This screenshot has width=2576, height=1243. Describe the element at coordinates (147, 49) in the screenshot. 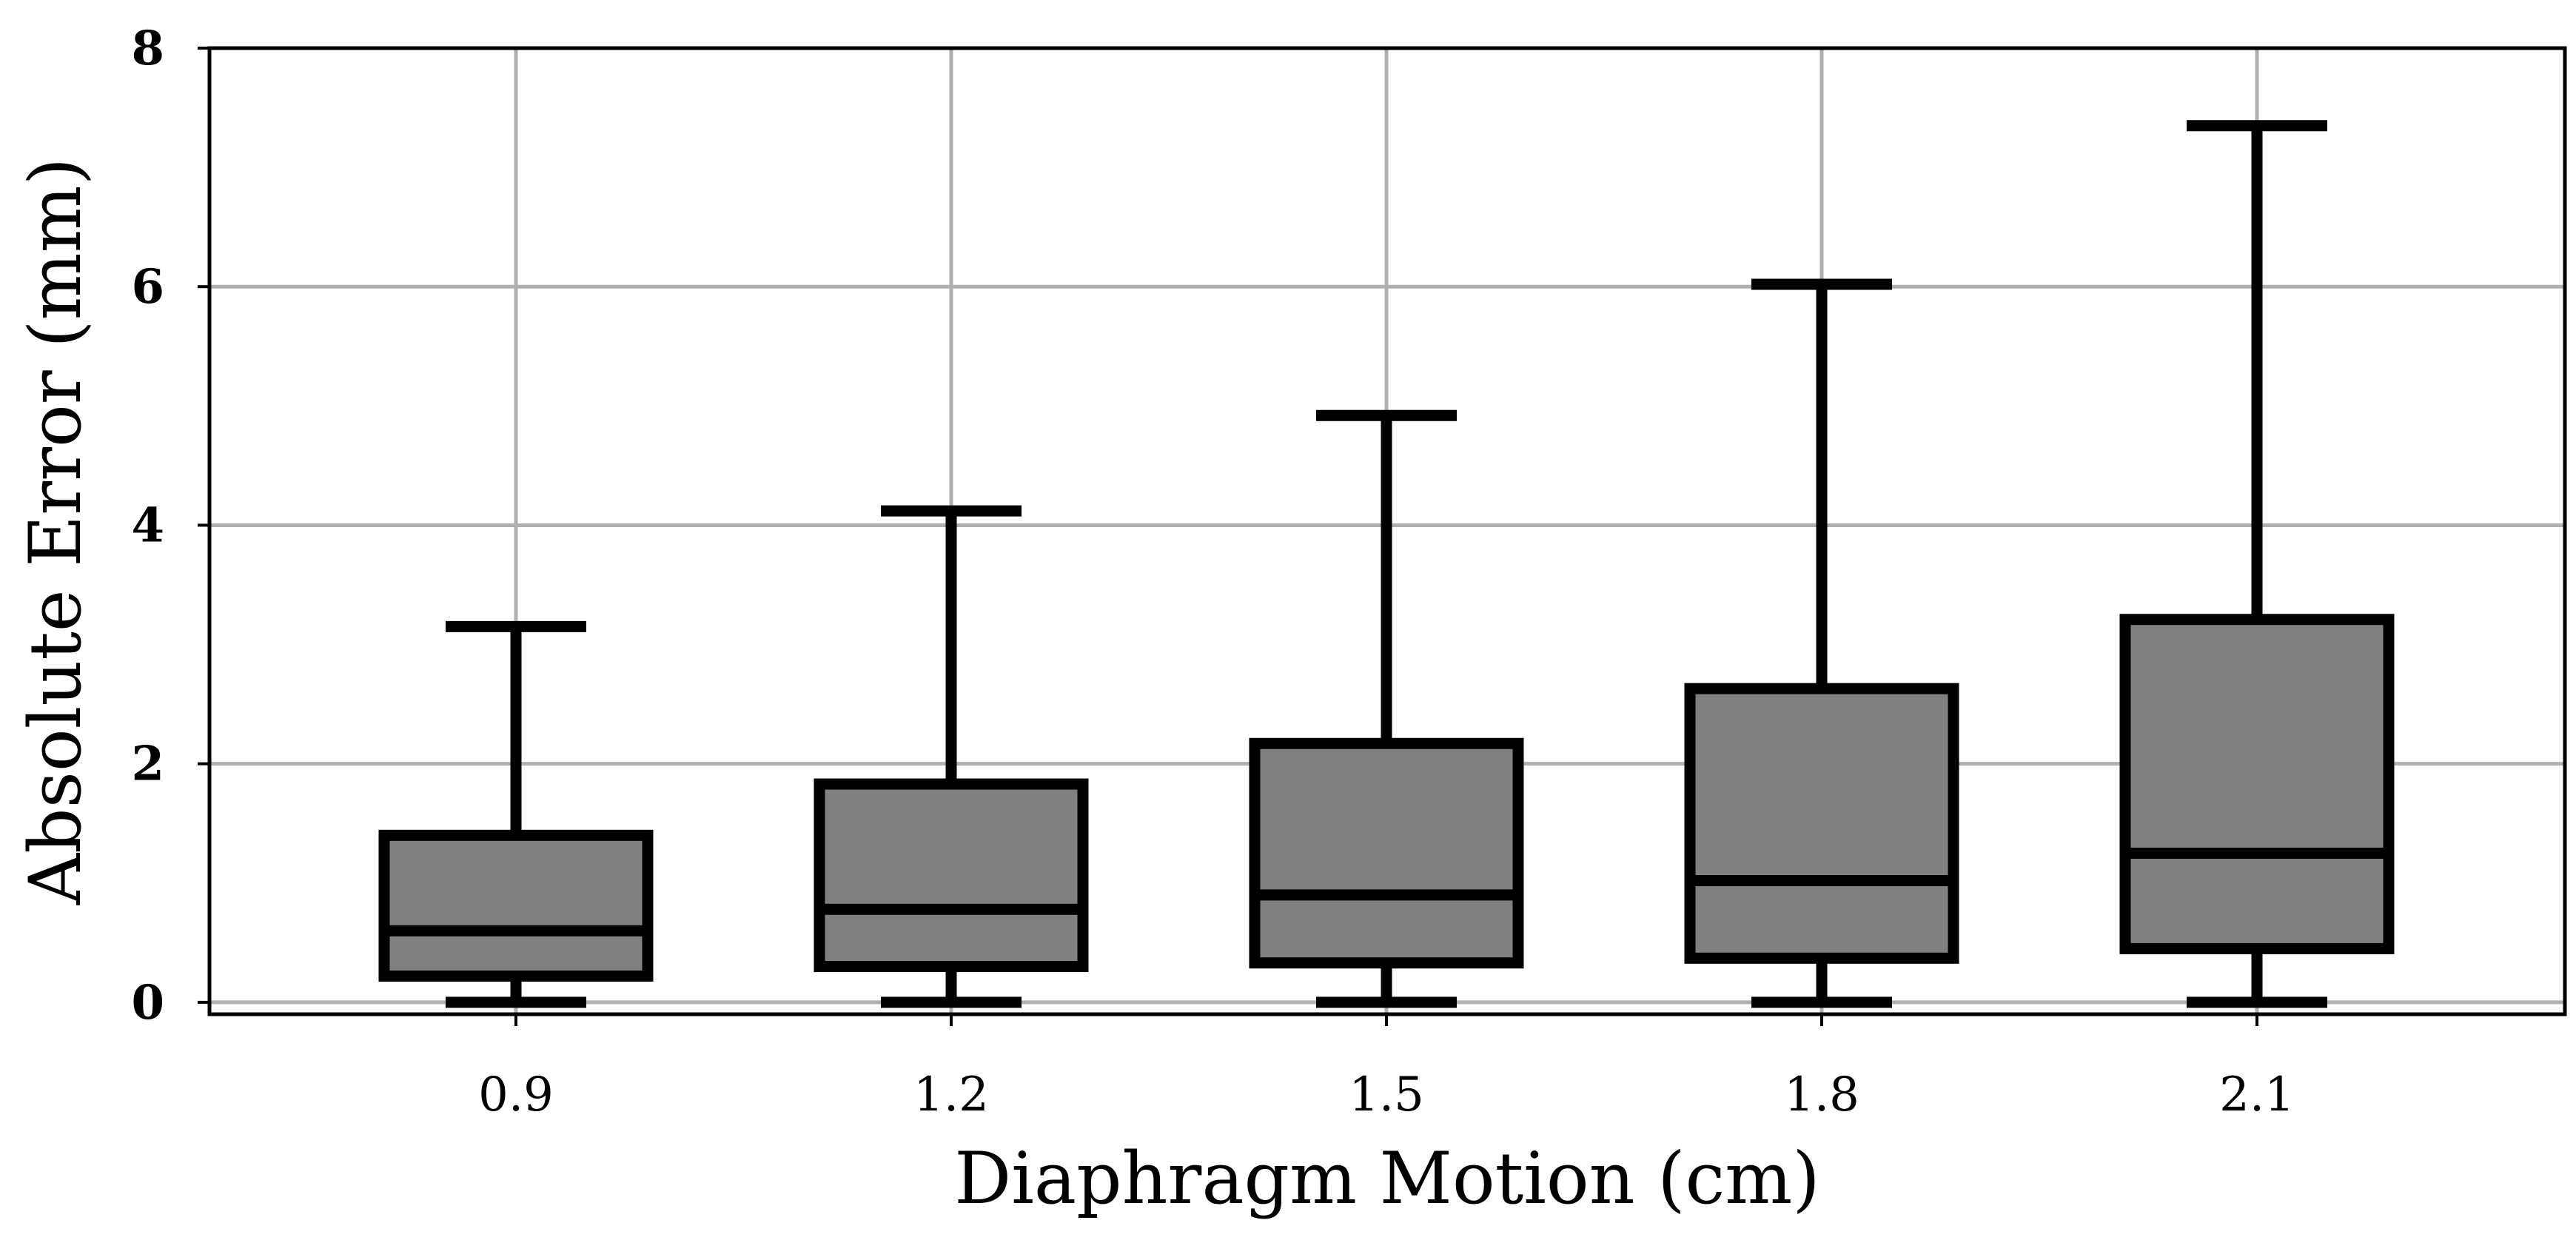

I see `y-tick-label: 8` at that location.